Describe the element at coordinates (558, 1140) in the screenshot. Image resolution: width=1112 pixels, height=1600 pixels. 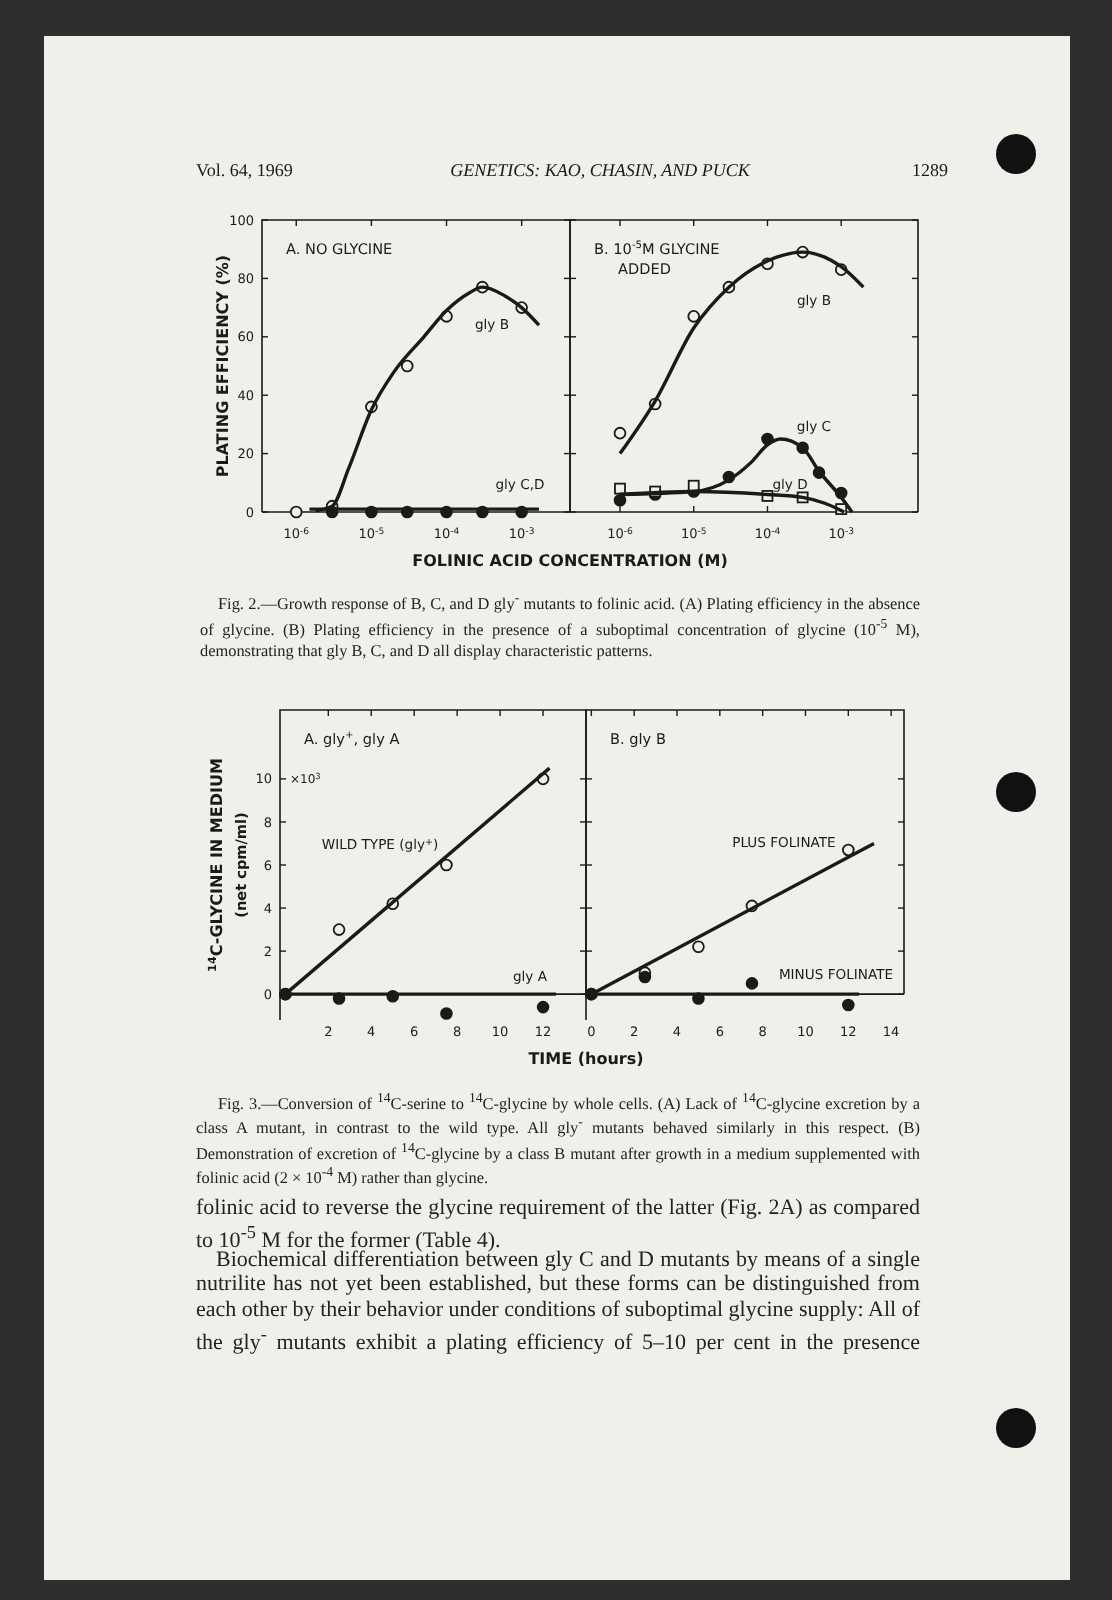
I see `text: Fig. 3.—Conversion of $^{14}$C-serine to $^{14}$C-glycine by whole cells. (A) Lack of $^{14}$C-glycine excretion by a class A mutant, in contrast to the wild type. All gly$^{-}$ mutants behaved similarly in this respect. (B) Demonstration of excretion of $^{14}$C-glycine by a class B mutant after growth in a medium supplemented with folinic acid (2 × 10$^{-4}$ M) rather than glycine.` at that location.